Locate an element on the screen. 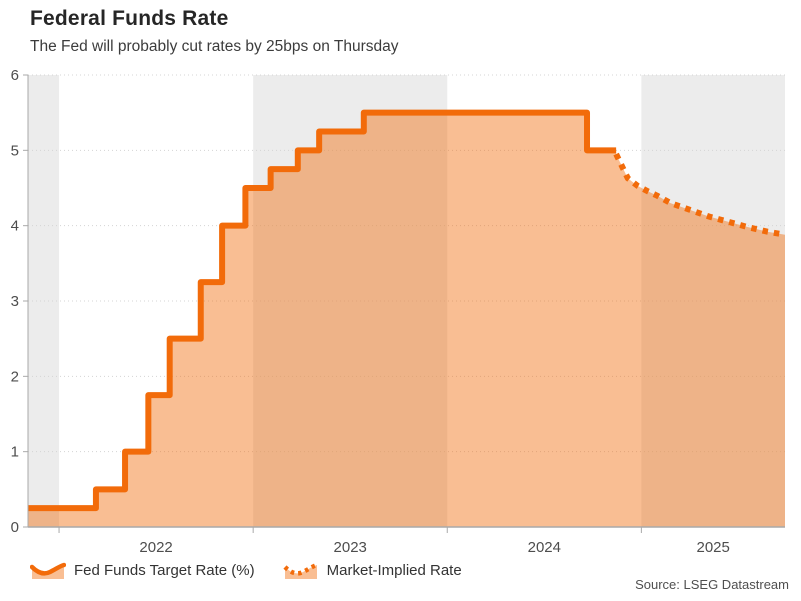 Image resolution: width=801 pixels, height=601 pixels. market-implied-line is located at coordinates (699, 195).